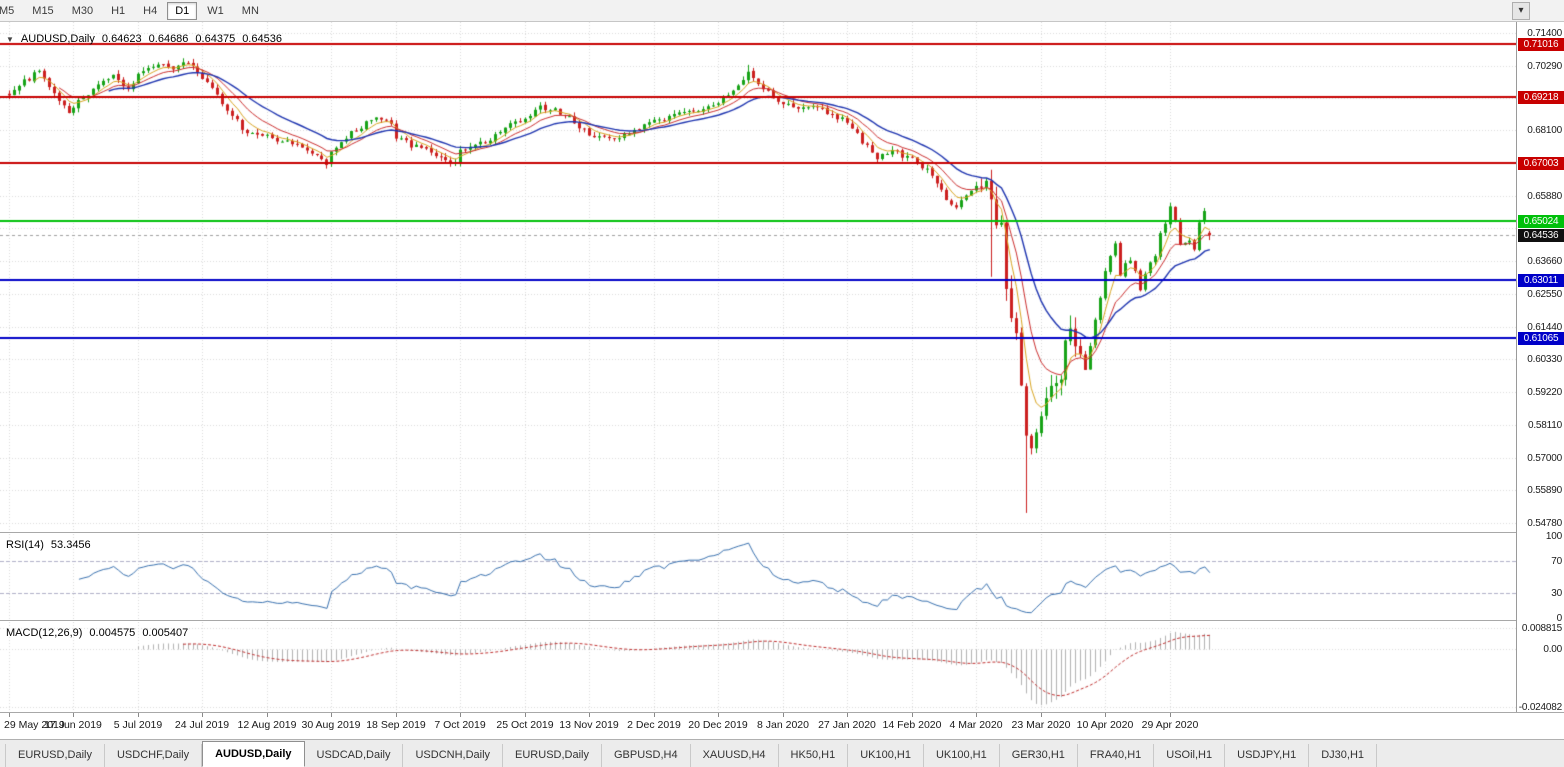  I want to click on macd-axis-label: 0.00, so click(1552, 649).